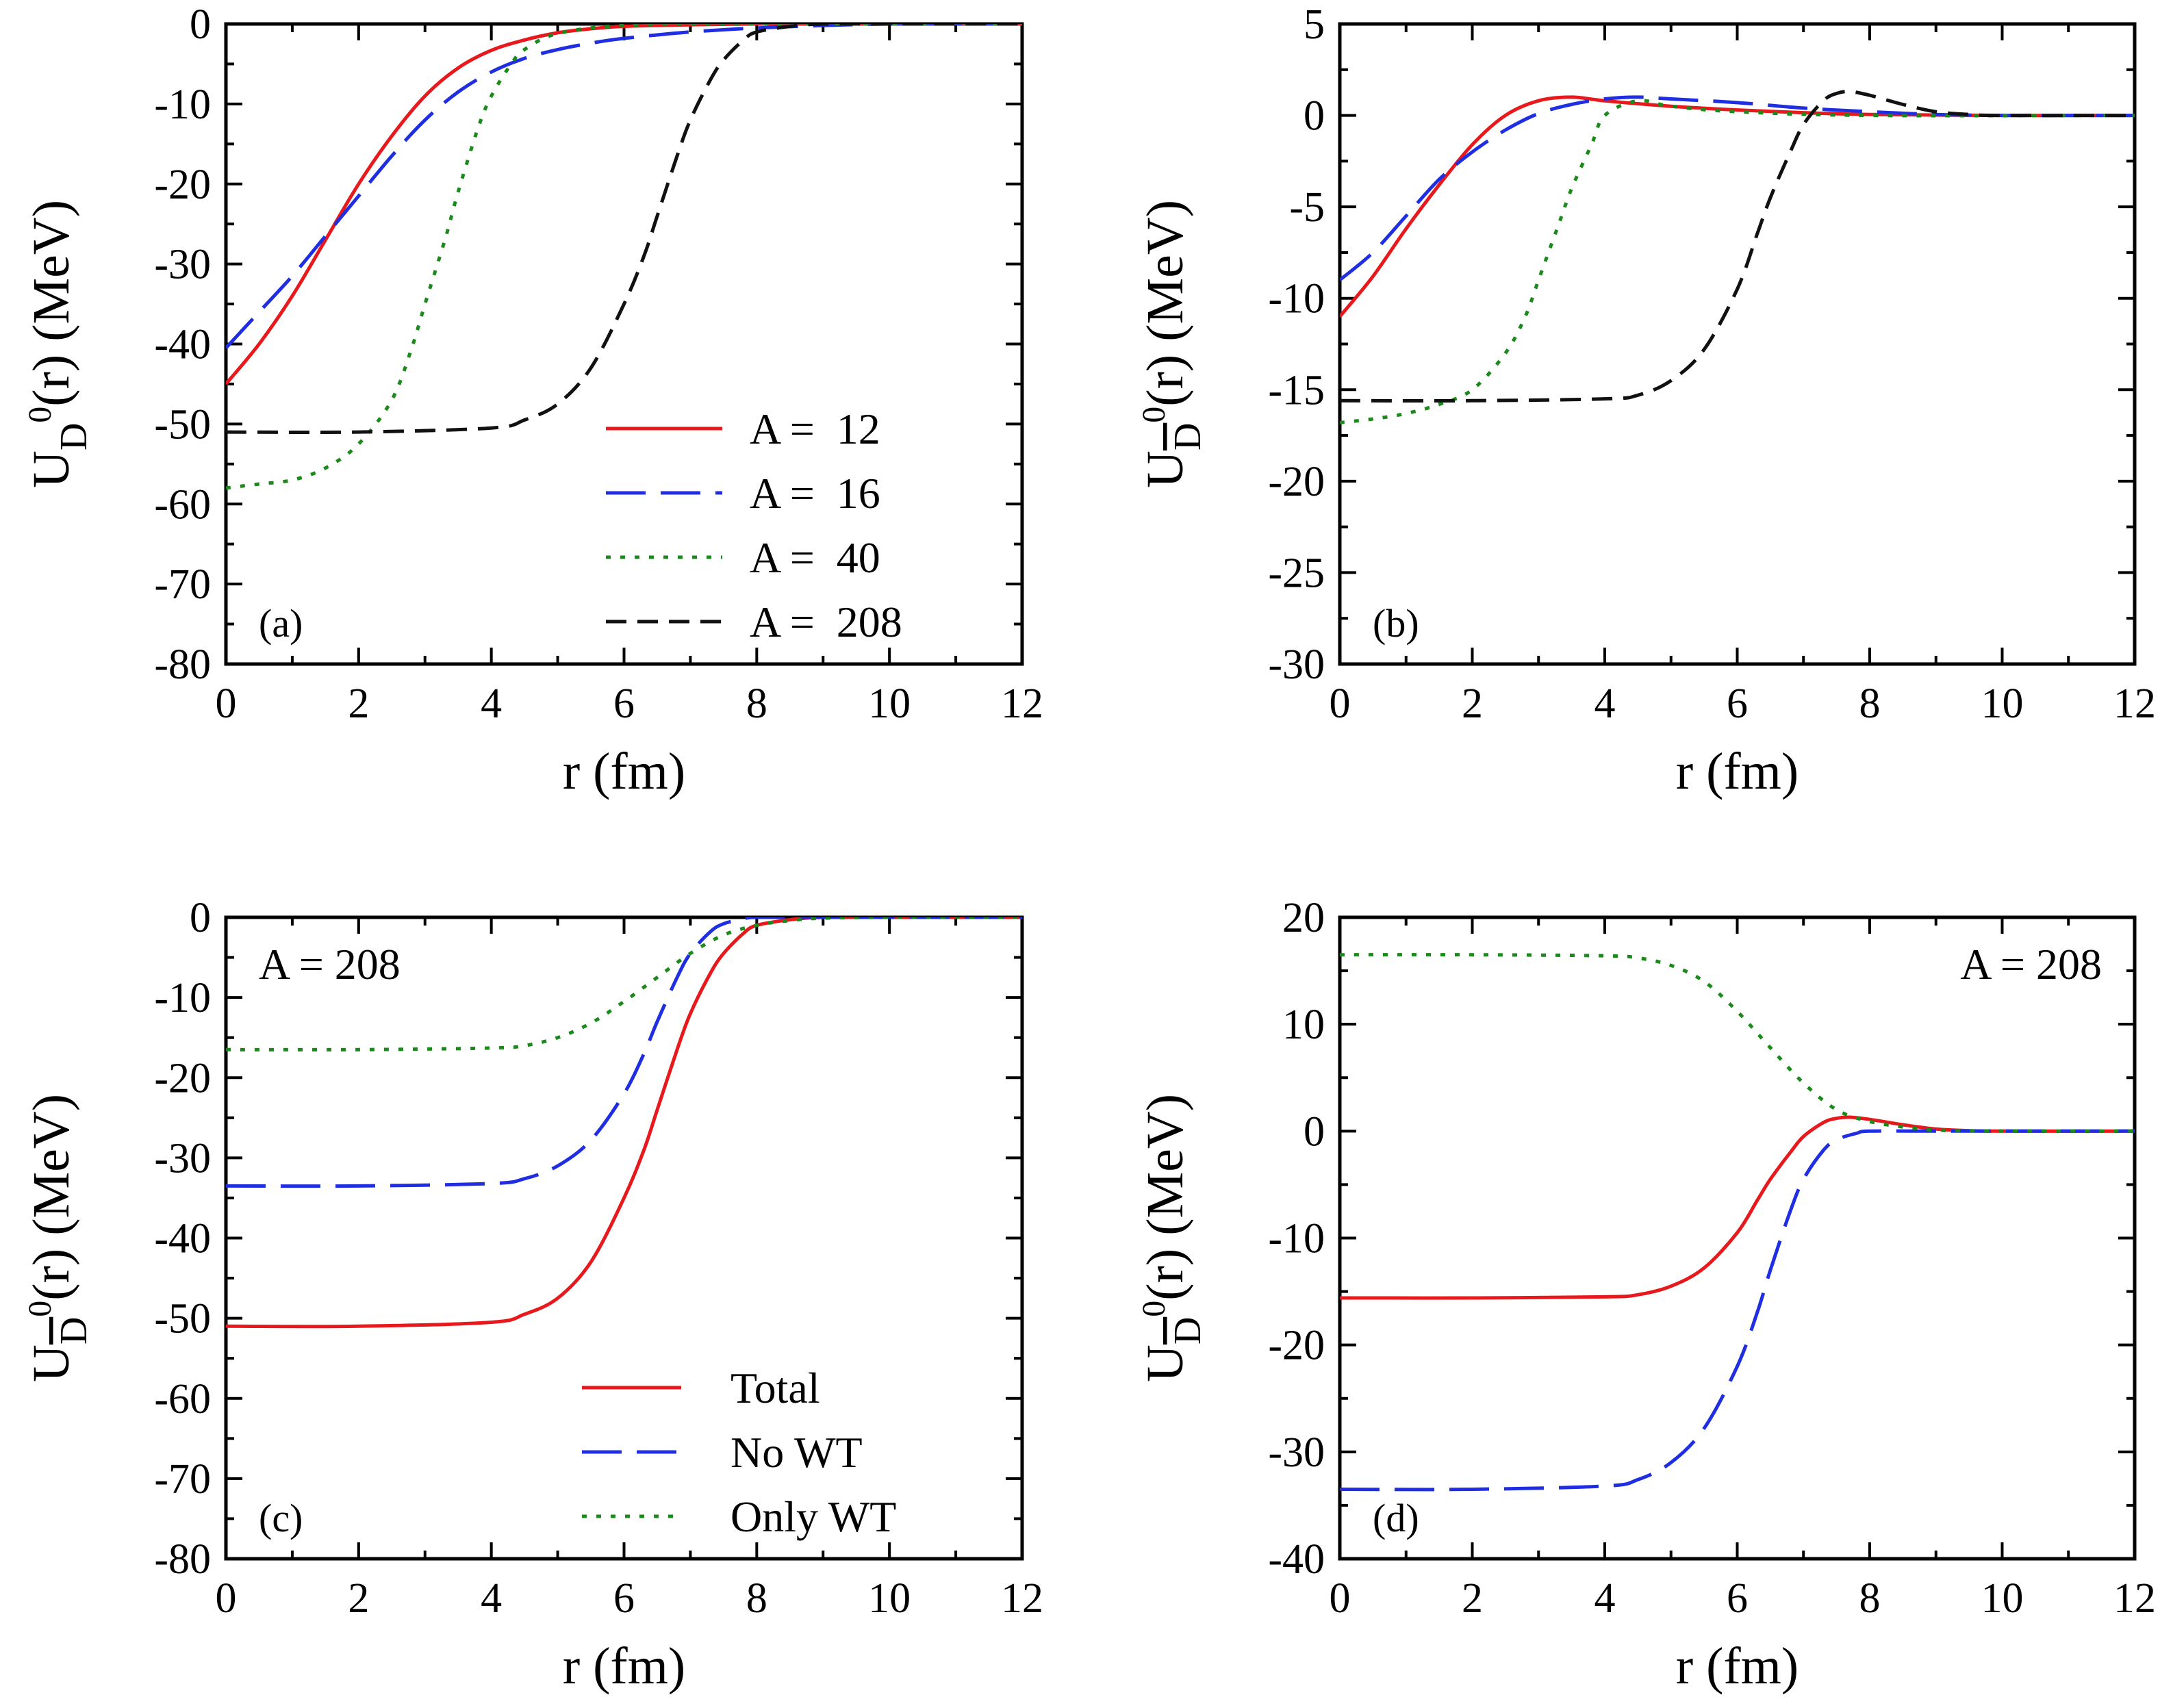 This screenshot has height=1708, width=2173. What do you see at coordinates (1396, 623) in the screenshot?
I see `panel-label: (b)` at bounding box center [1396, 623].